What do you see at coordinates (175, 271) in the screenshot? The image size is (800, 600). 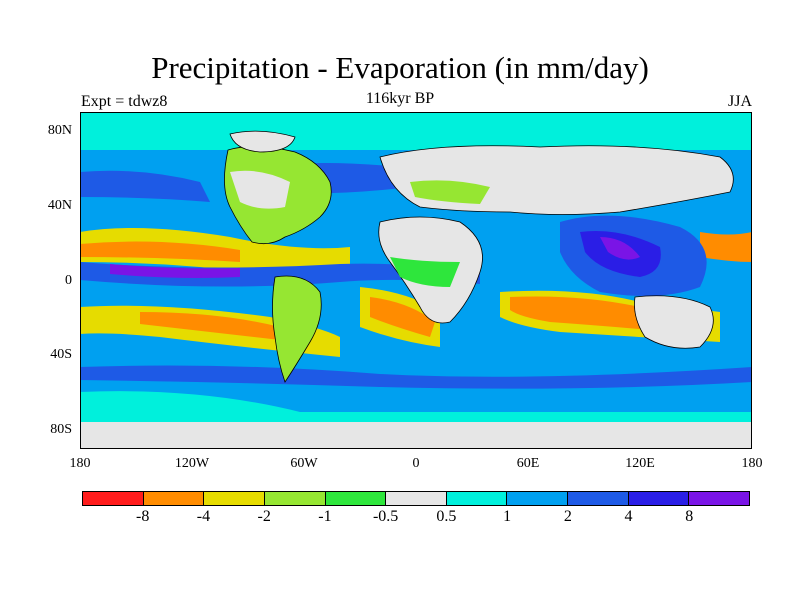 I see `itcz-core` at bounding box center [175, 271].